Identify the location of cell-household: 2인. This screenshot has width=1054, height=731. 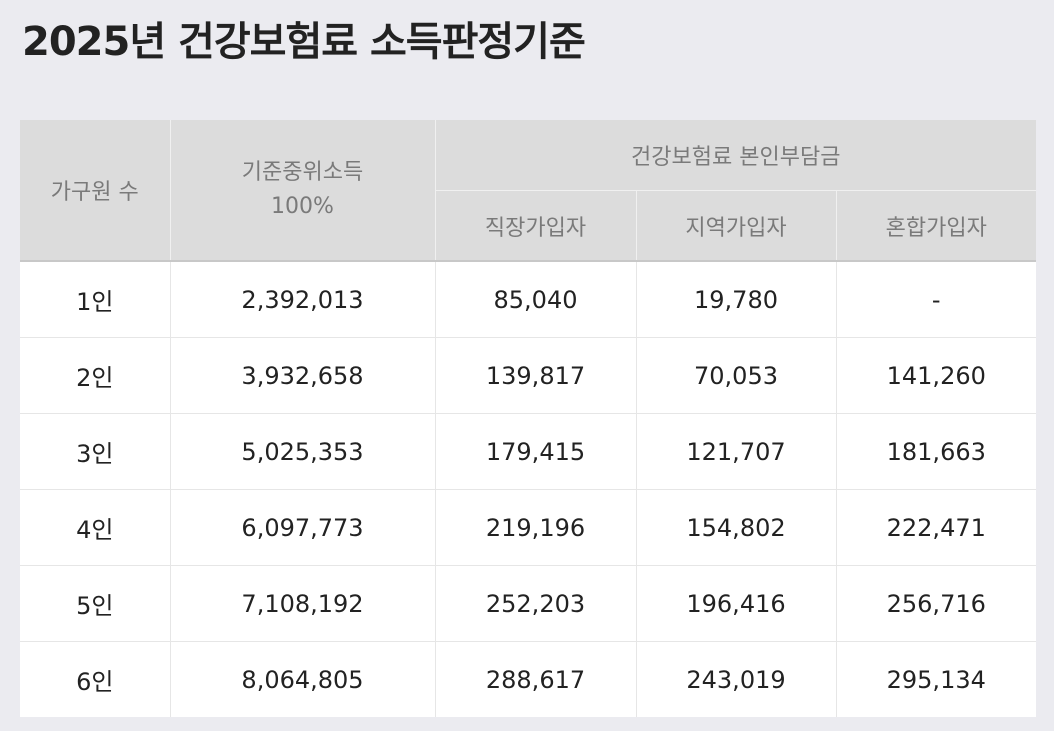
(95, 375).